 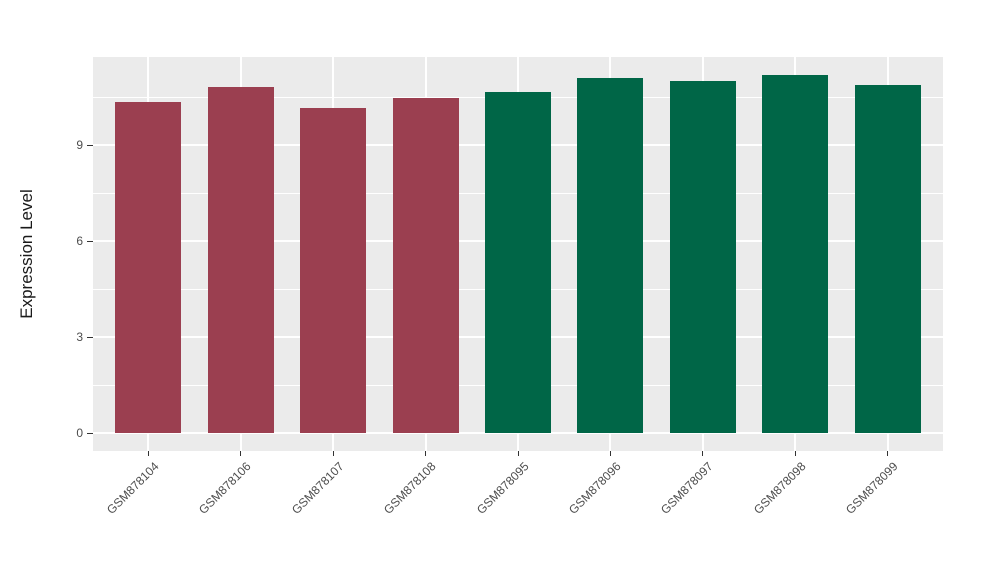 I want to click on bar-GSM878104, so click(x=148, y=267).